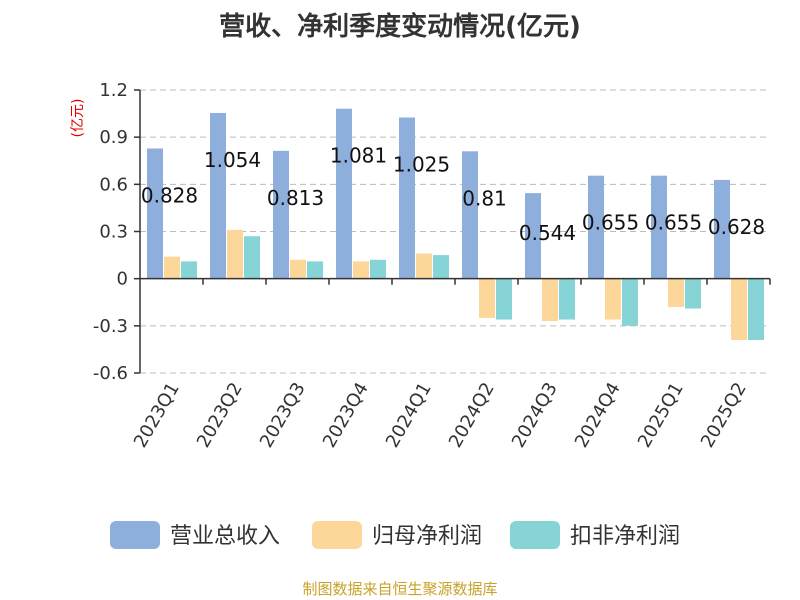  I want to click on data-label: 1.025, so click(421, 165).